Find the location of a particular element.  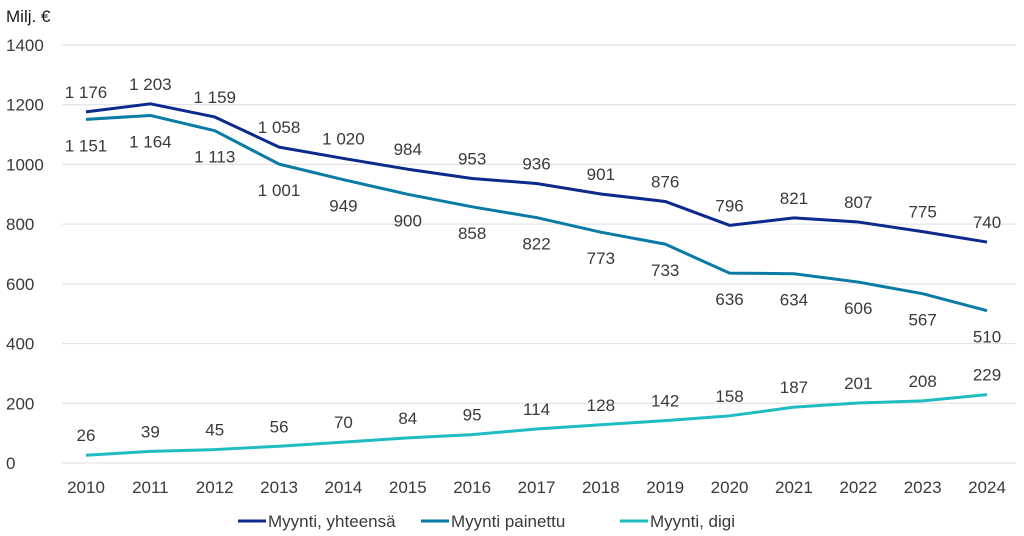

data-label: 949 is located at coordinates (343, 206).